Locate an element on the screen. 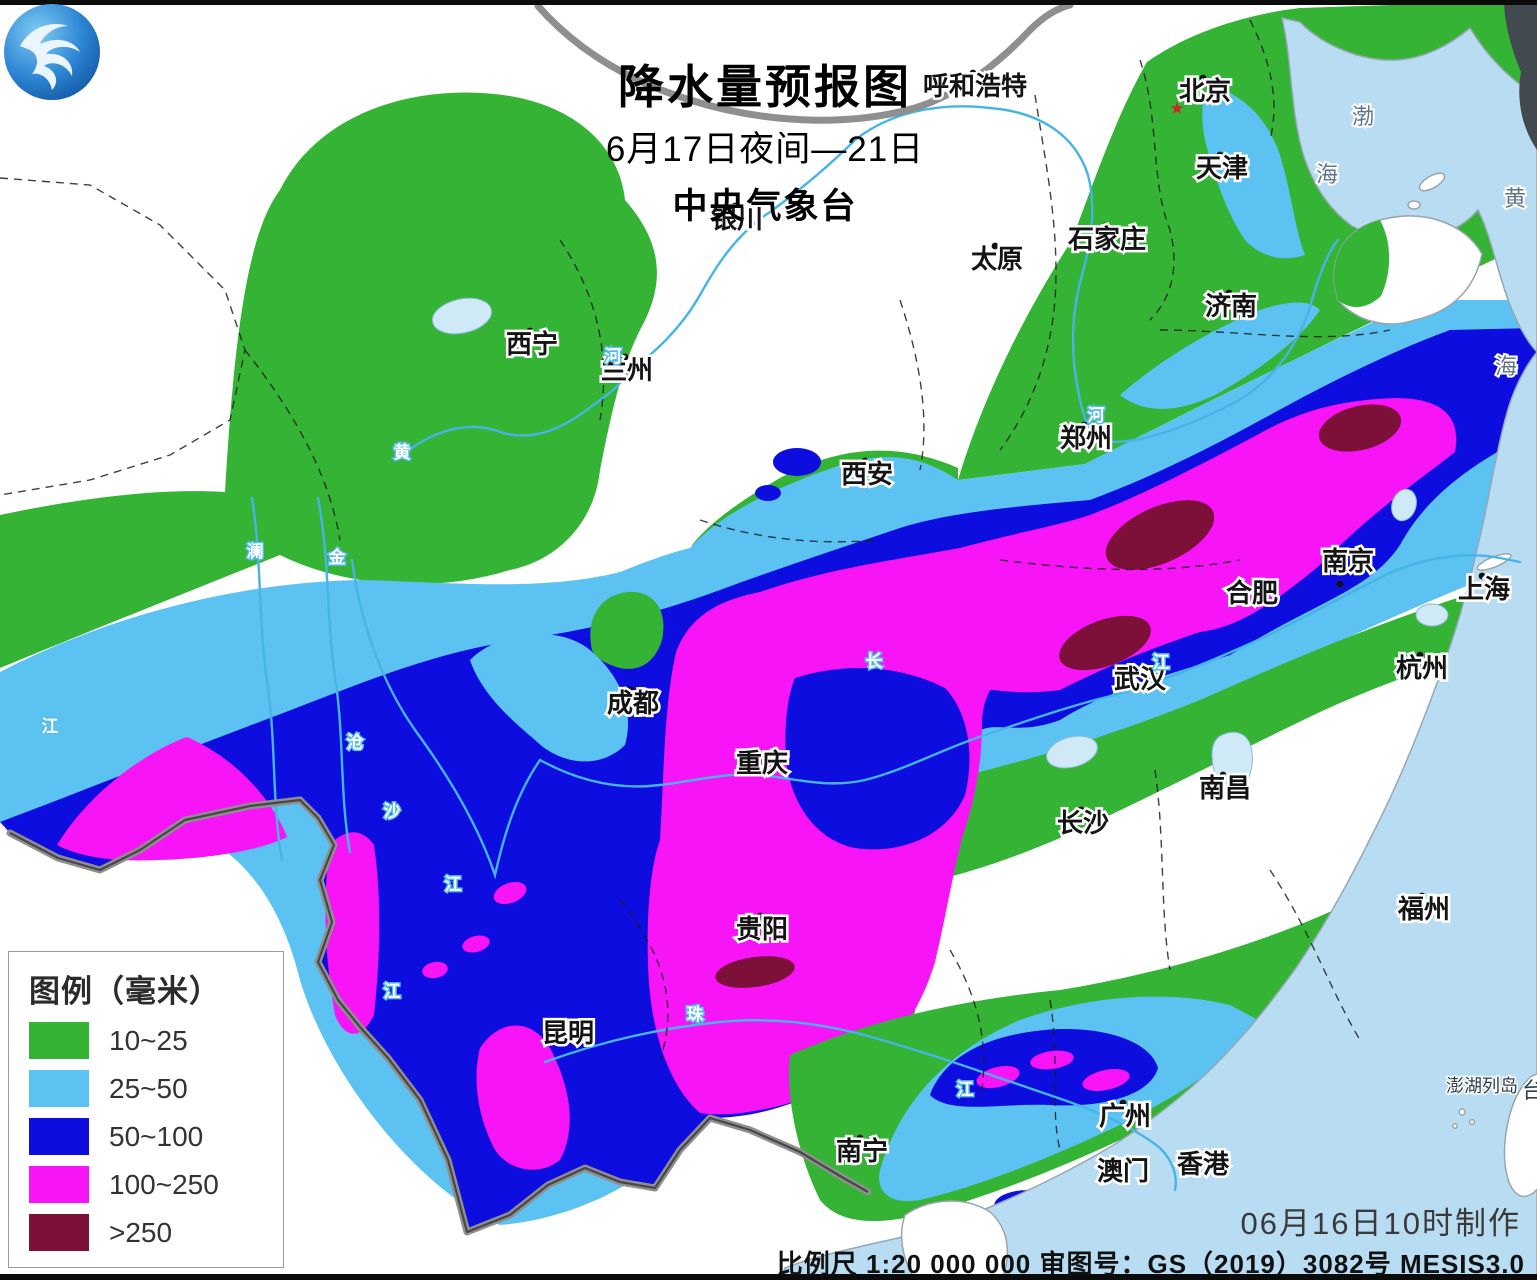 This screenshot has width=1537, height=1280. city-label: 南昌 is located at coordinates (1225, 788).